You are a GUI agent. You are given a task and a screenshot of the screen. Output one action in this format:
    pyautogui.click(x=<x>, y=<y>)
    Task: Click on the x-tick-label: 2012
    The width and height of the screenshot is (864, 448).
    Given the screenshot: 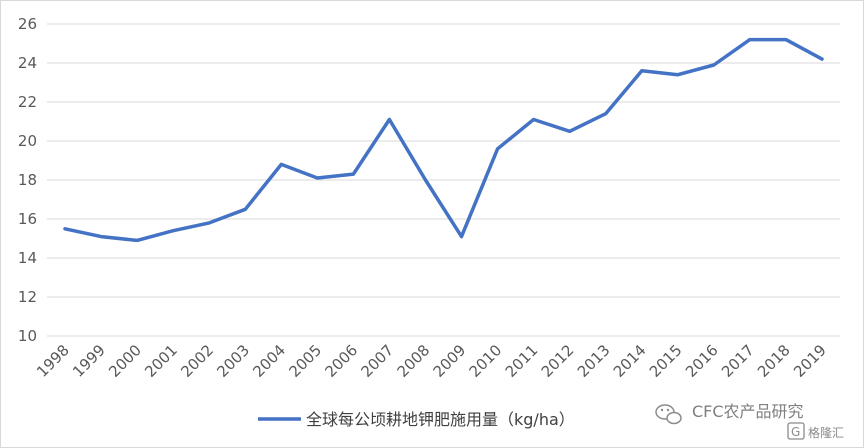 What is the action you would take?
    pyautogui.click(x=558, y=361)
    